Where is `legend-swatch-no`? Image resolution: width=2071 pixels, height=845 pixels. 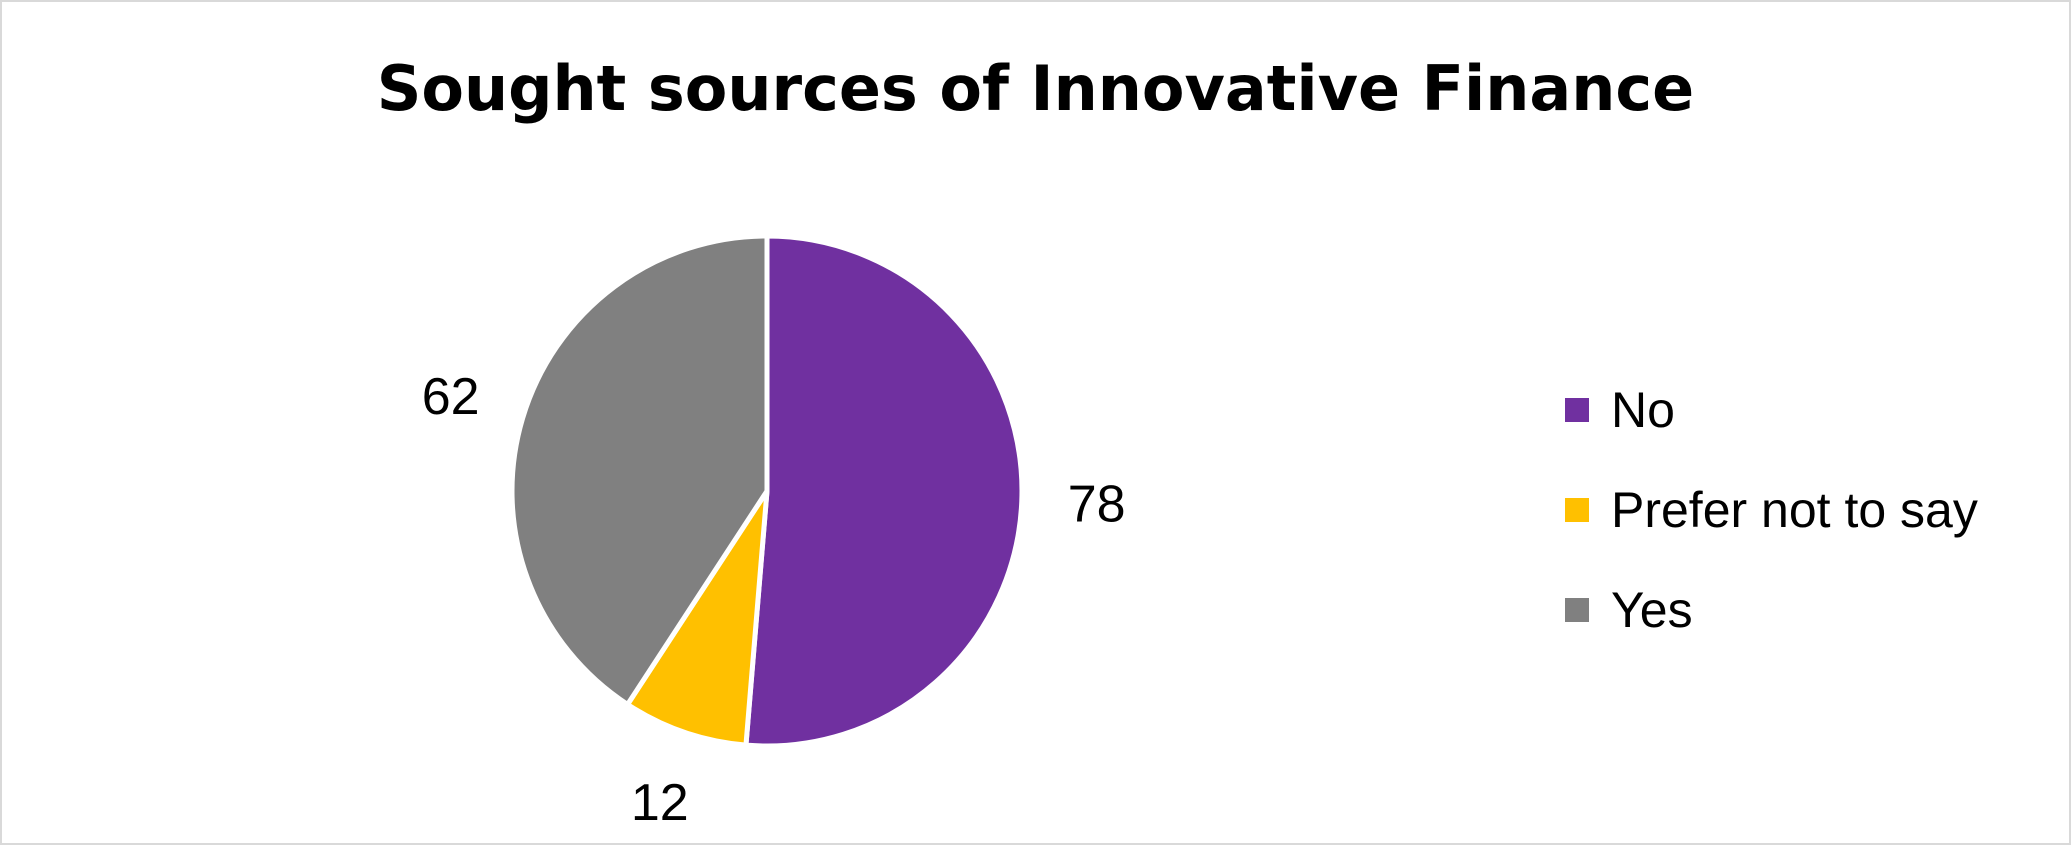 legend-swatch-no is located at coordinates (1577, 410).